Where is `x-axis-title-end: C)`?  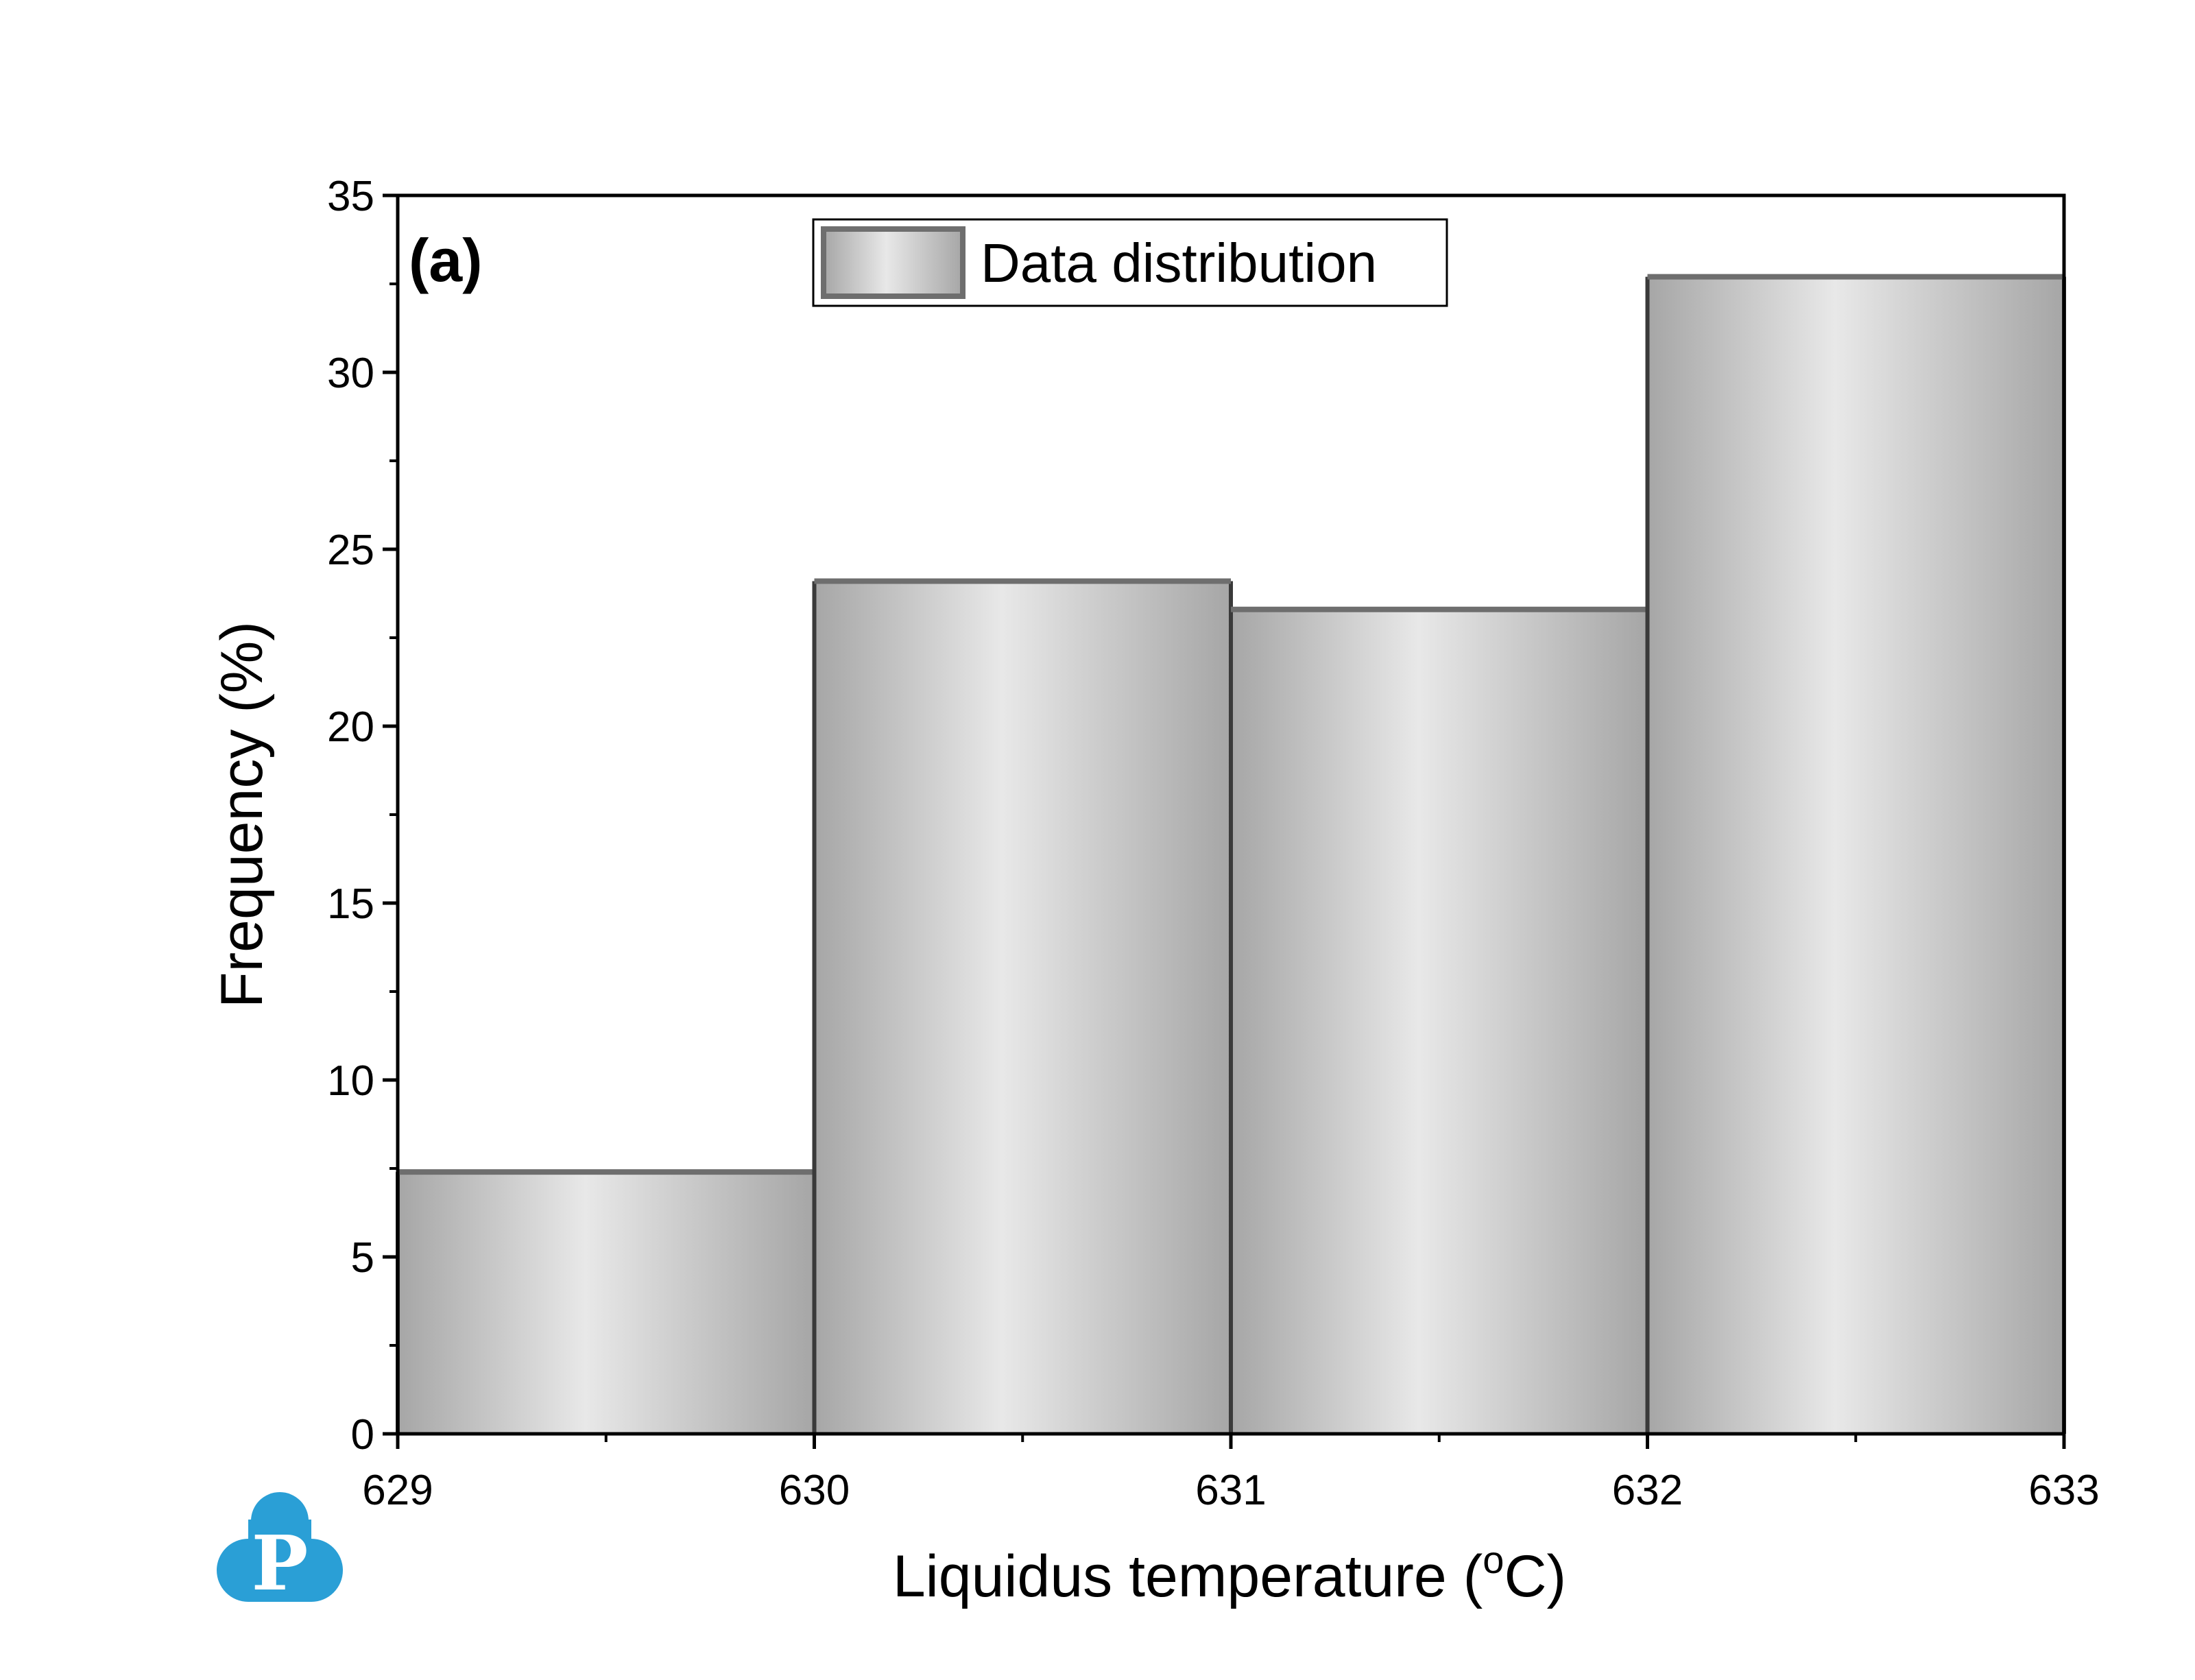
x-axis-title-end: C) is located at coordinates (1535, 1576).